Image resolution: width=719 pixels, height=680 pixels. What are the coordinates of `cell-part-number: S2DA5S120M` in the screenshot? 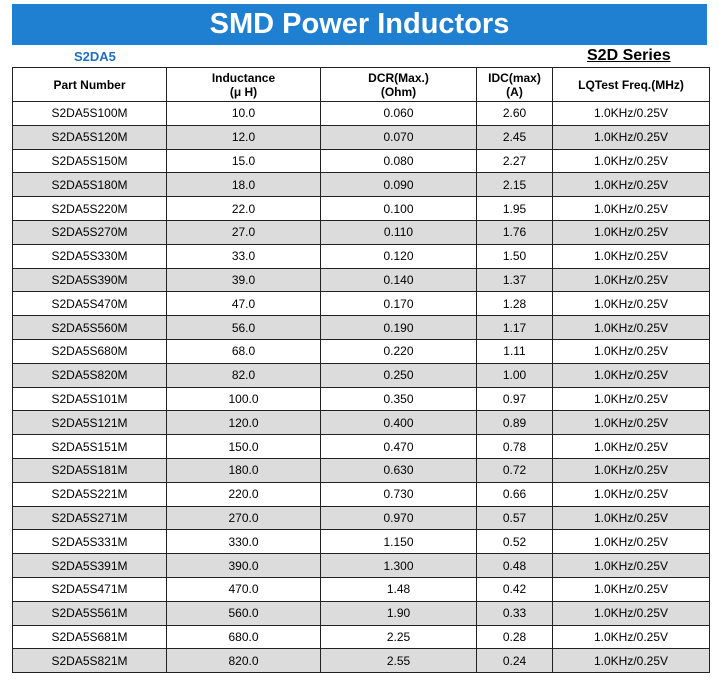 It's located at (89, 137).